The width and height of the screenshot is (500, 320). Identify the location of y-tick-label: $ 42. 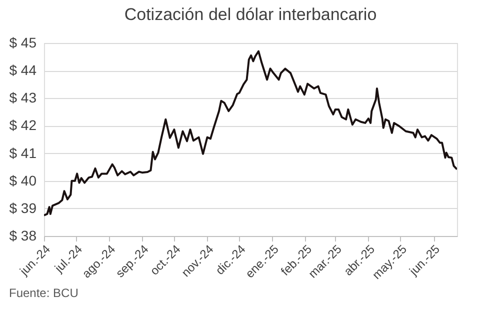
(23, 125).